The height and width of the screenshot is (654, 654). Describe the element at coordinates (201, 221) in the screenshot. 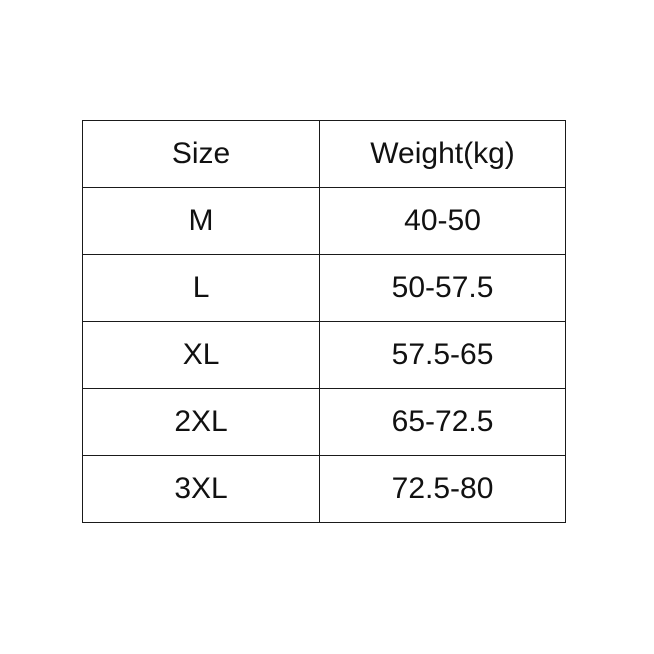

I see `size-cell: M` at that location.